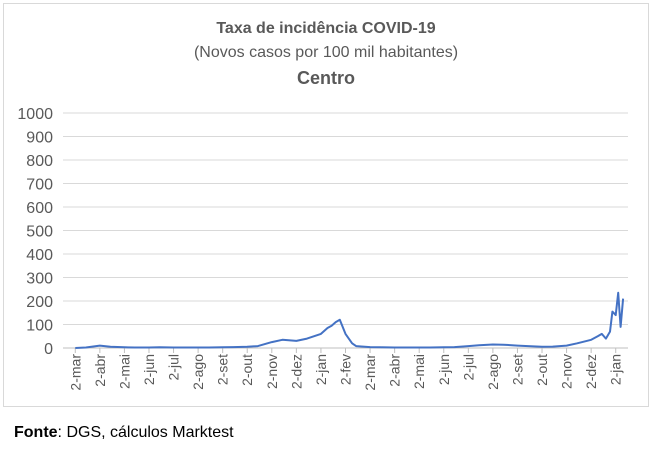 This screenshot has width=652, height=454. I want to click on y-tick-label: 400, so click(39, 255).